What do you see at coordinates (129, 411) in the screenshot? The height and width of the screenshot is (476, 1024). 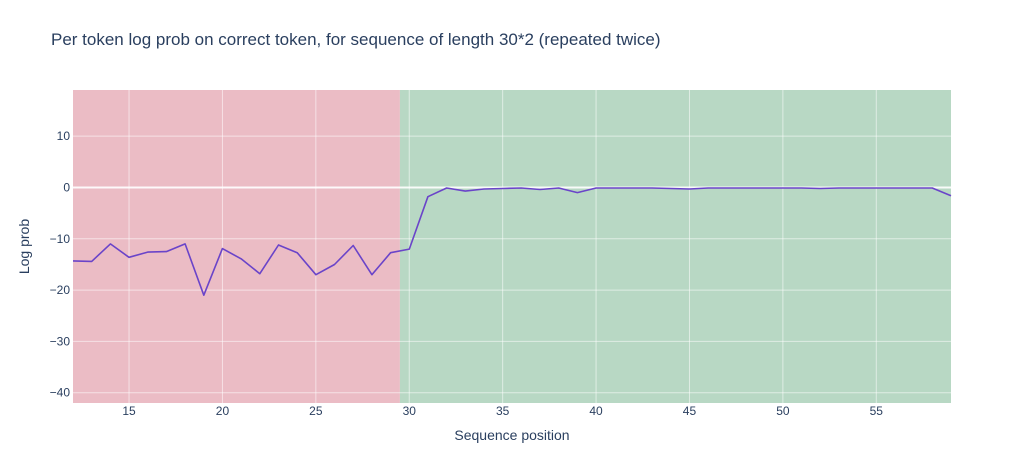 I see `x-tick-label: 15` at bounding box center [129, 411].